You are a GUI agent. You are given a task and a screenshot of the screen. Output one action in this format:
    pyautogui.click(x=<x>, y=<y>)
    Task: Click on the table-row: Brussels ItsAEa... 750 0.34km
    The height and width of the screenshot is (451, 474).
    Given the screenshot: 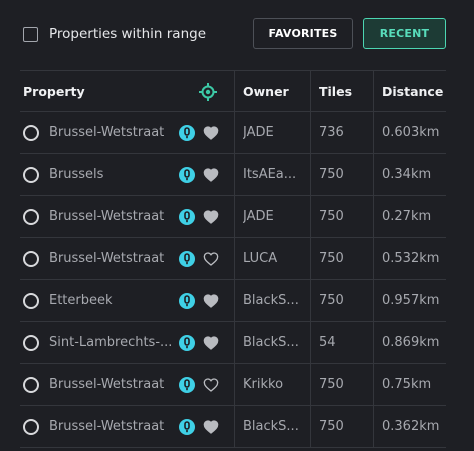 What is the action you would take?
    pyautogui.click(x=233, y=175)
    